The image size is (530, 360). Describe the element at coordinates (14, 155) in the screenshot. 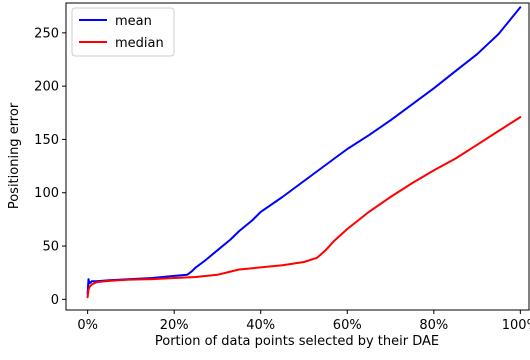

I see `y-axis-label: Positioning error` at that location.